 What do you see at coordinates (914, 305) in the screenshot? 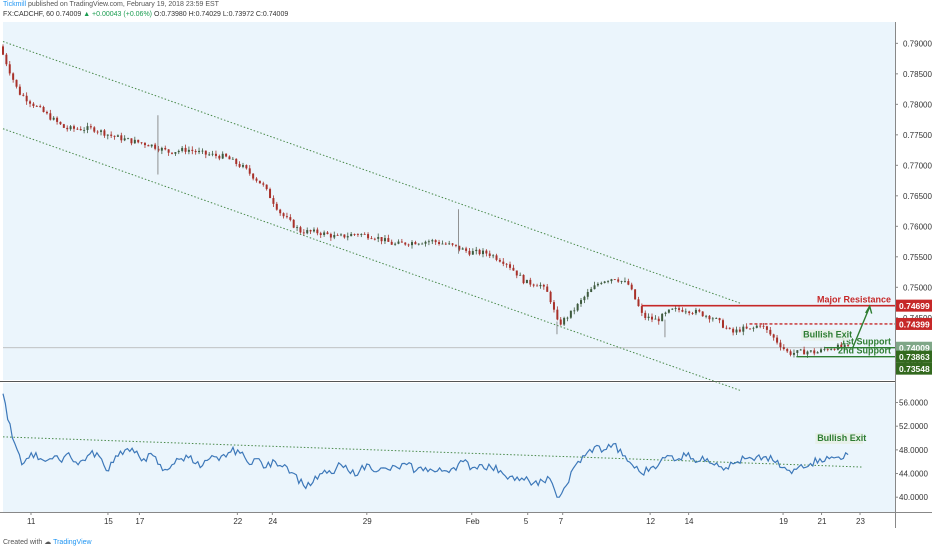
I see `major-resistance-price-label-bg` at bounding box center [914, 305].